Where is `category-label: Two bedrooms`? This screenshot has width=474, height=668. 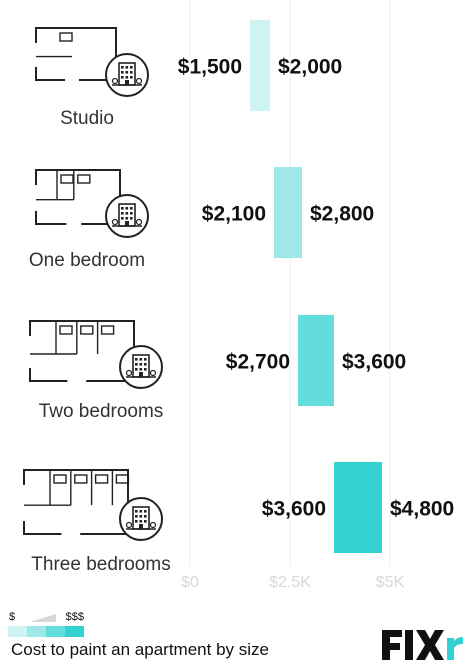
category-label: Two bedrooms is located at coordinates (101, 411).